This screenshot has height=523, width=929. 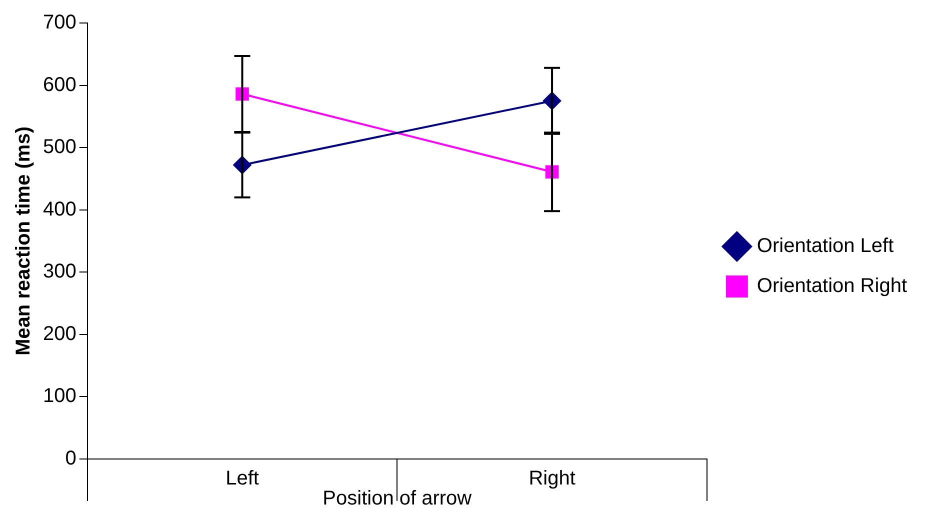 What do you see at coordinates (23, 241) in the screenshot?
I see `y-axis-title: Mean reaction time (ms)` at bounding box center [23, 241].